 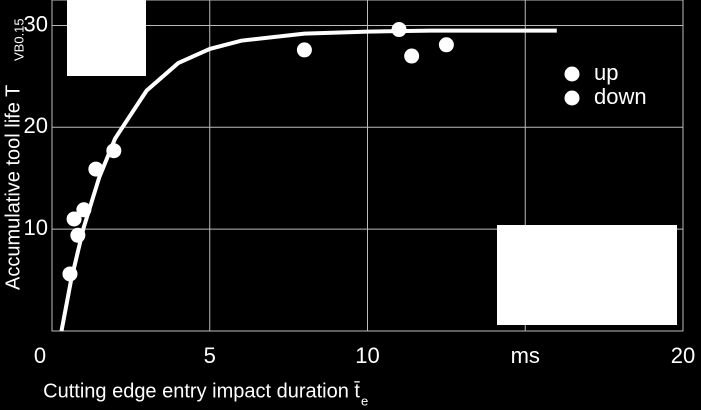 I want to click on y-axis-label: Accumulative tool life T, so click(x=13, y=187).